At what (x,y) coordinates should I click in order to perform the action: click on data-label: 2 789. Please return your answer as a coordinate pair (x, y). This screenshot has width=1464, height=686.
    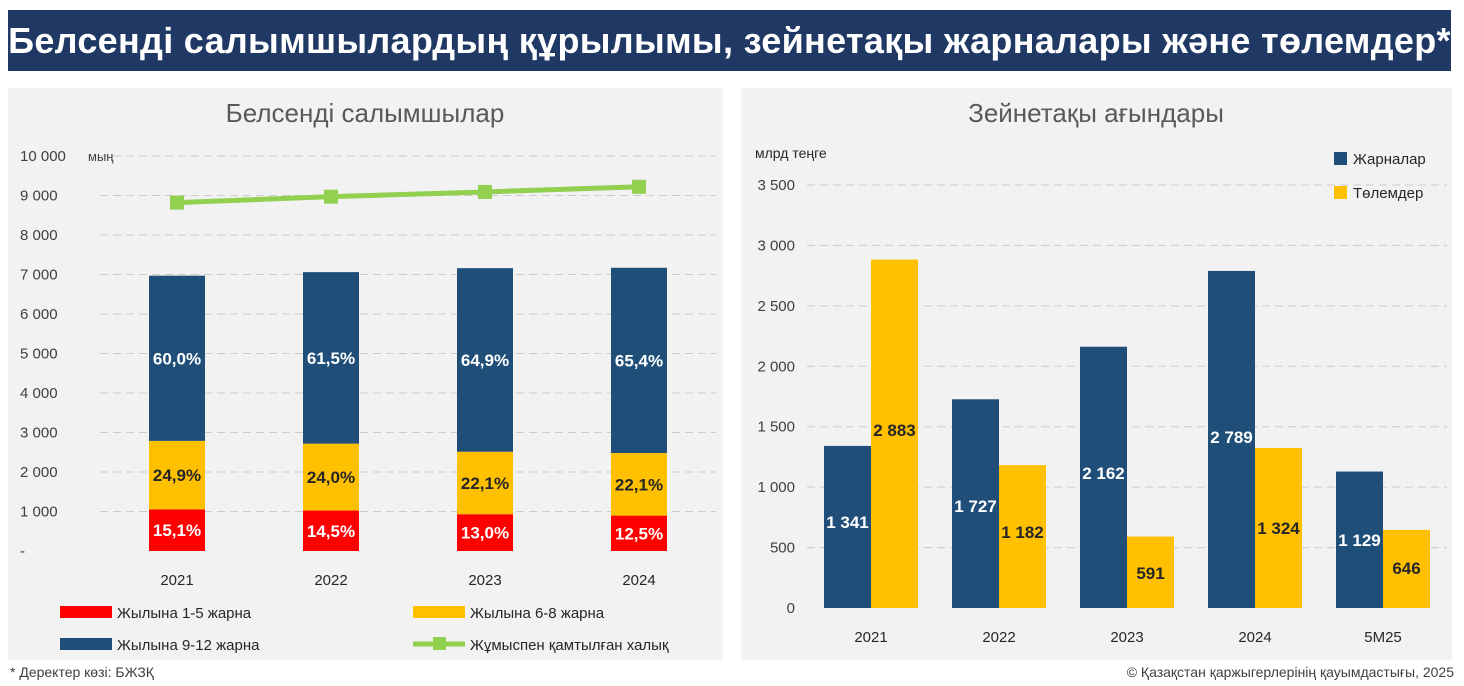
    Looking at the image, I should click on (1231, 437).